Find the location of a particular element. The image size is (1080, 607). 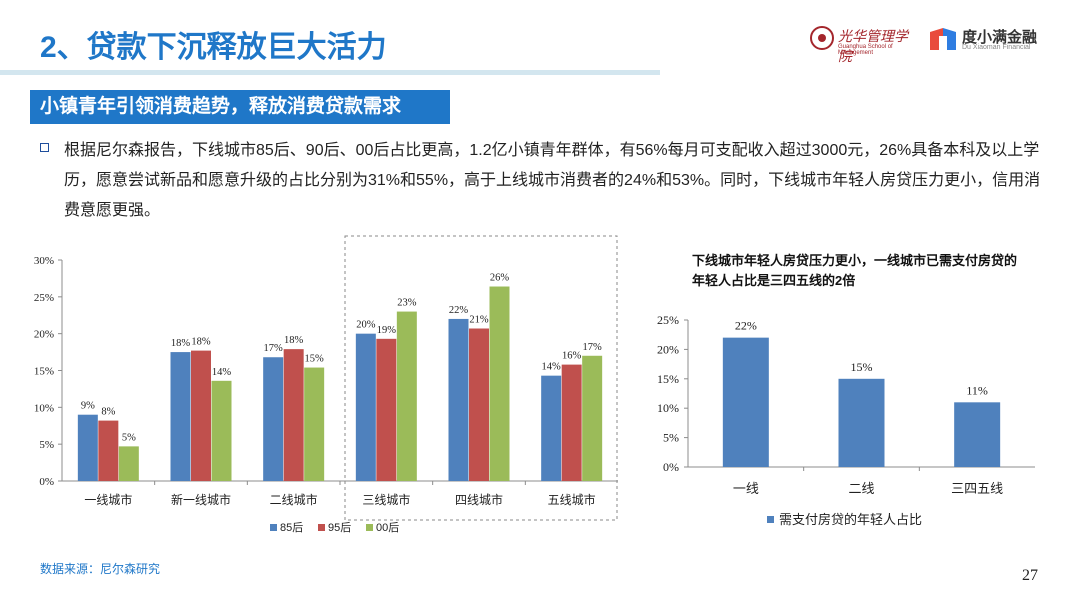

x-tick-label: 二线 is located at coordinates (861, 488).